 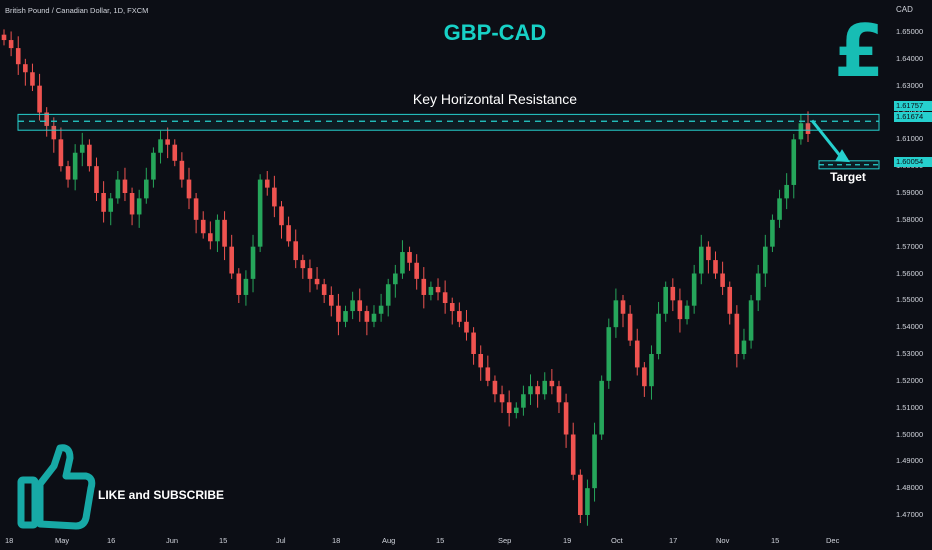 What do you see at coordinates (910, 407) in the screenshot?
I see `y-tick-label: 1.51000` at bounding box center [910, 407].